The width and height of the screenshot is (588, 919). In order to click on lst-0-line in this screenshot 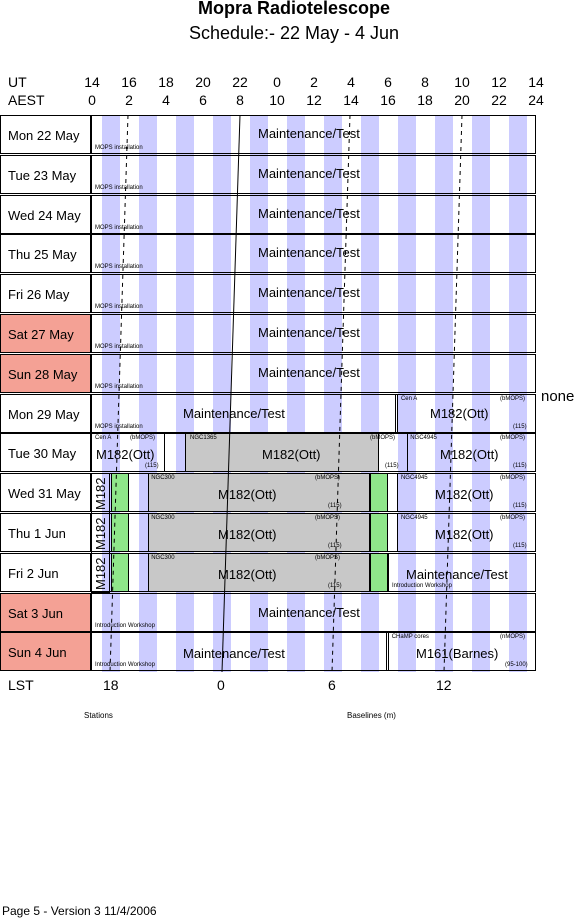, I will do `click(231, 393)`.